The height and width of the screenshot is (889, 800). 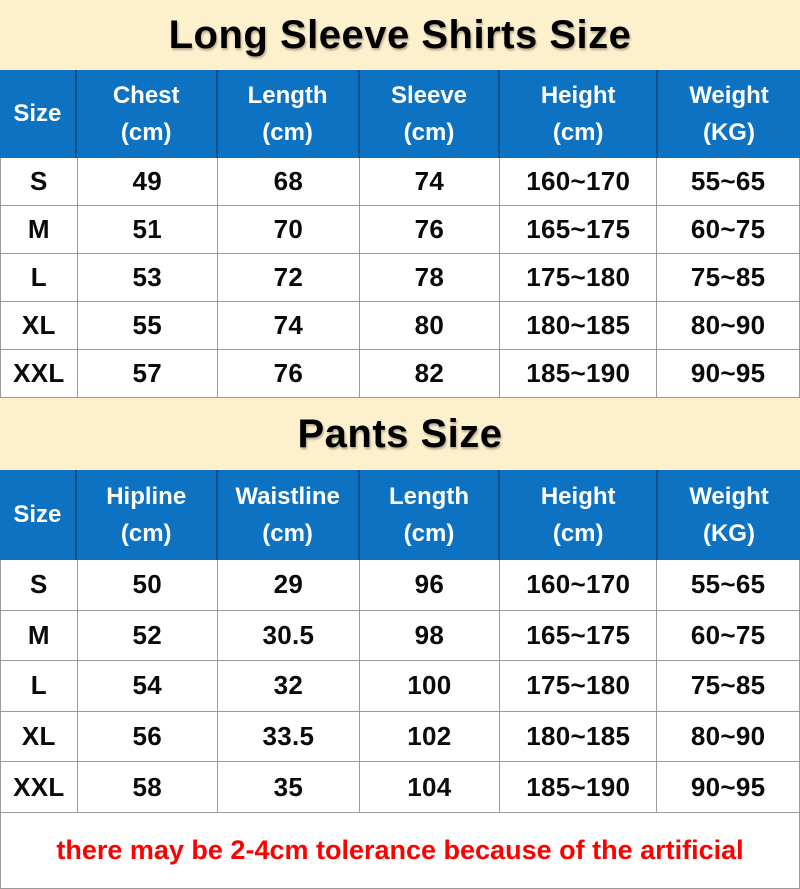 What do you see at coordinates (148, 787) in the screenshot?
I see `value-cell: 58` at bounding box center [148, 787].